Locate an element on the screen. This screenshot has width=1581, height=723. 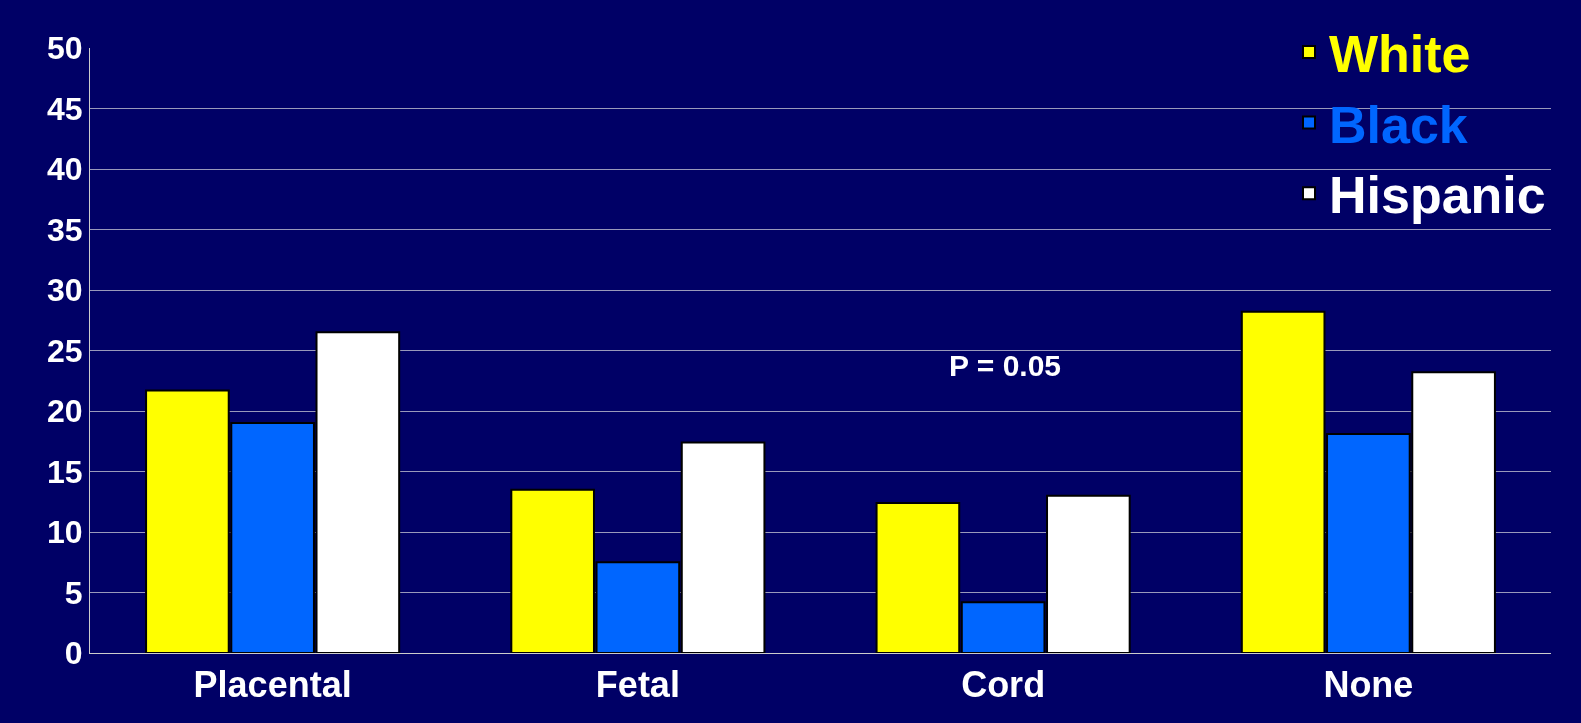
y-tick-label: 50 is located at coordinates (65, 48).